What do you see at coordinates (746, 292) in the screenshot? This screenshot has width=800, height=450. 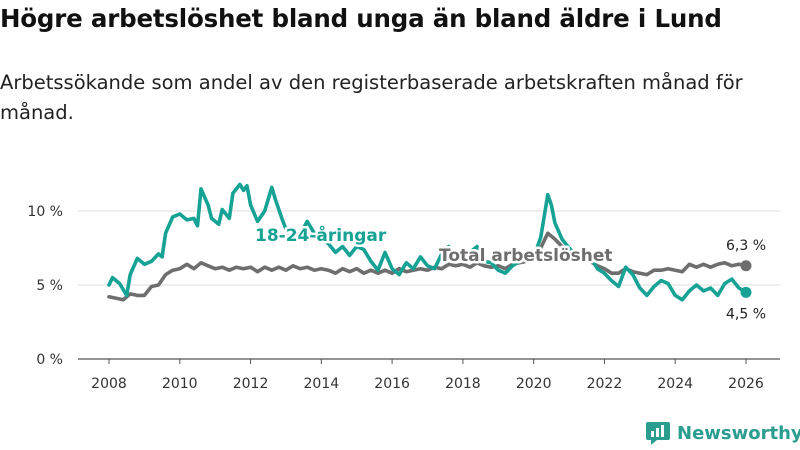 I see `end-point-young` at bounding box center [746, 292].